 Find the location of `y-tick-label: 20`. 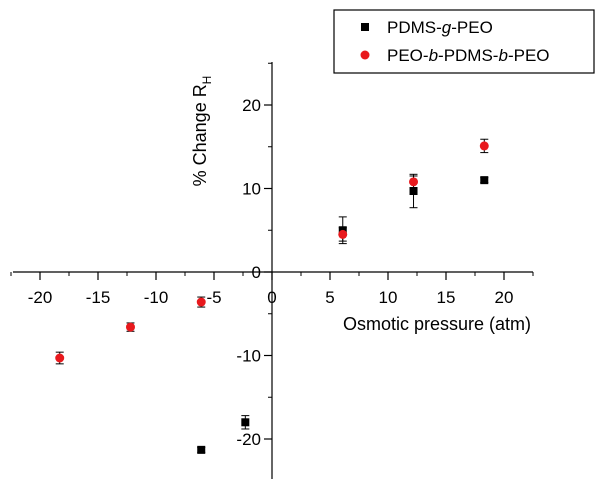

y-tick-label: 20 is located at coordinates (251, 105).